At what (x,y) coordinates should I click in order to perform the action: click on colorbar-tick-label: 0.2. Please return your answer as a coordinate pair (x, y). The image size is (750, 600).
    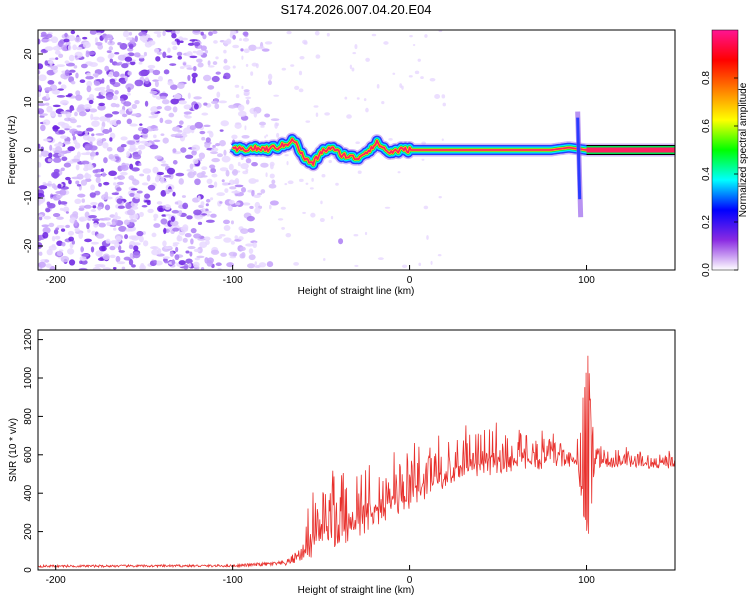
    Looking at the image, I should click on (706, 222).